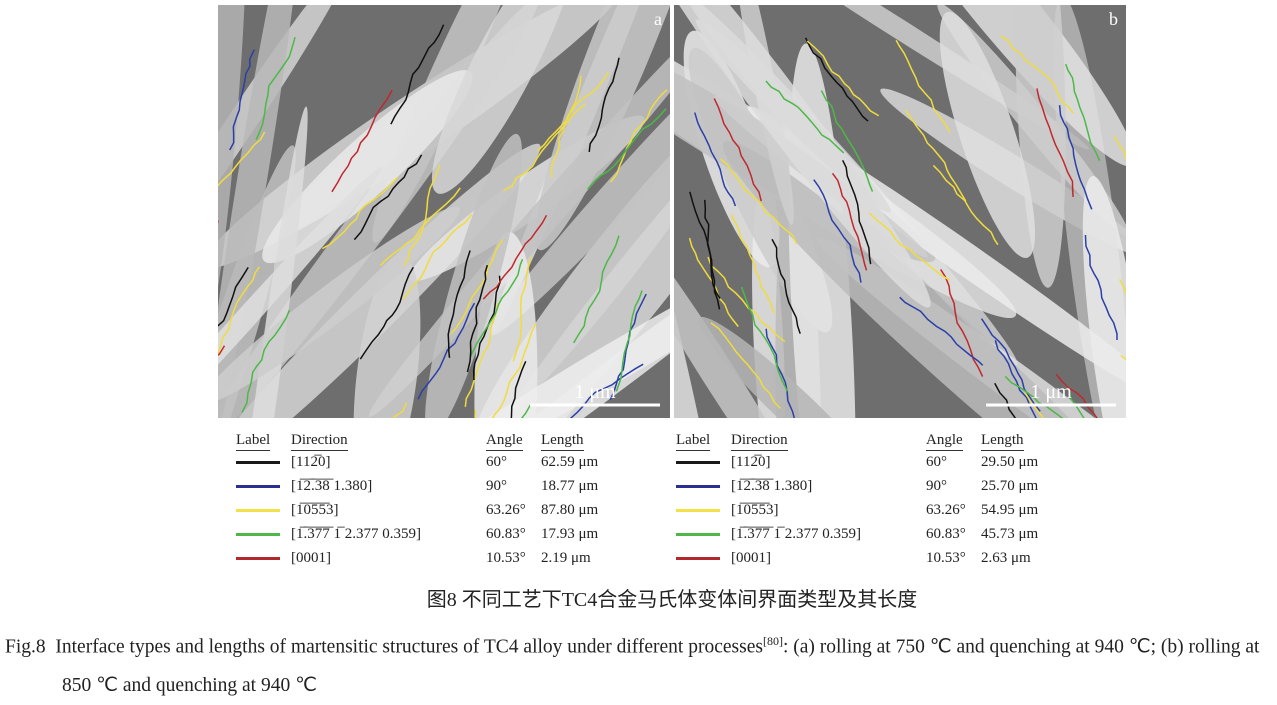  I want to click on table-row: [112̅0]60°62.59 μm, so click(456, 462).